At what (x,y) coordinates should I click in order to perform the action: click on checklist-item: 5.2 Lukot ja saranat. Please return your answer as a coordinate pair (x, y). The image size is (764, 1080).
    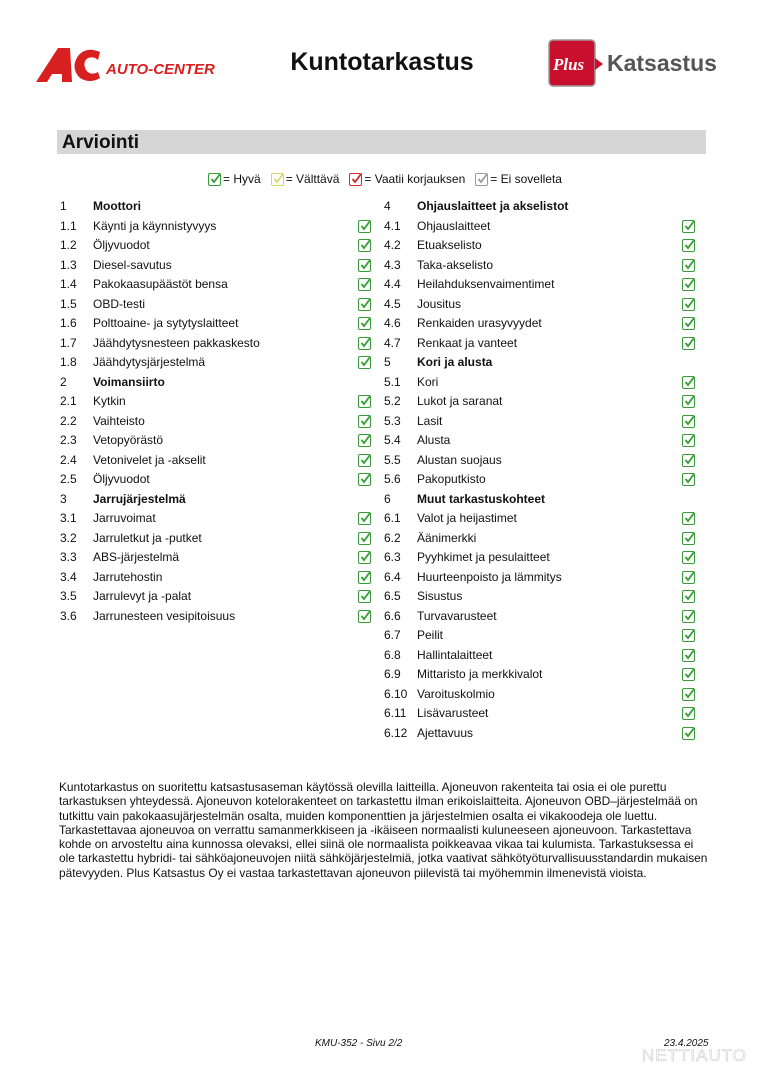
    Looking at the image, I should click on (544, 402).